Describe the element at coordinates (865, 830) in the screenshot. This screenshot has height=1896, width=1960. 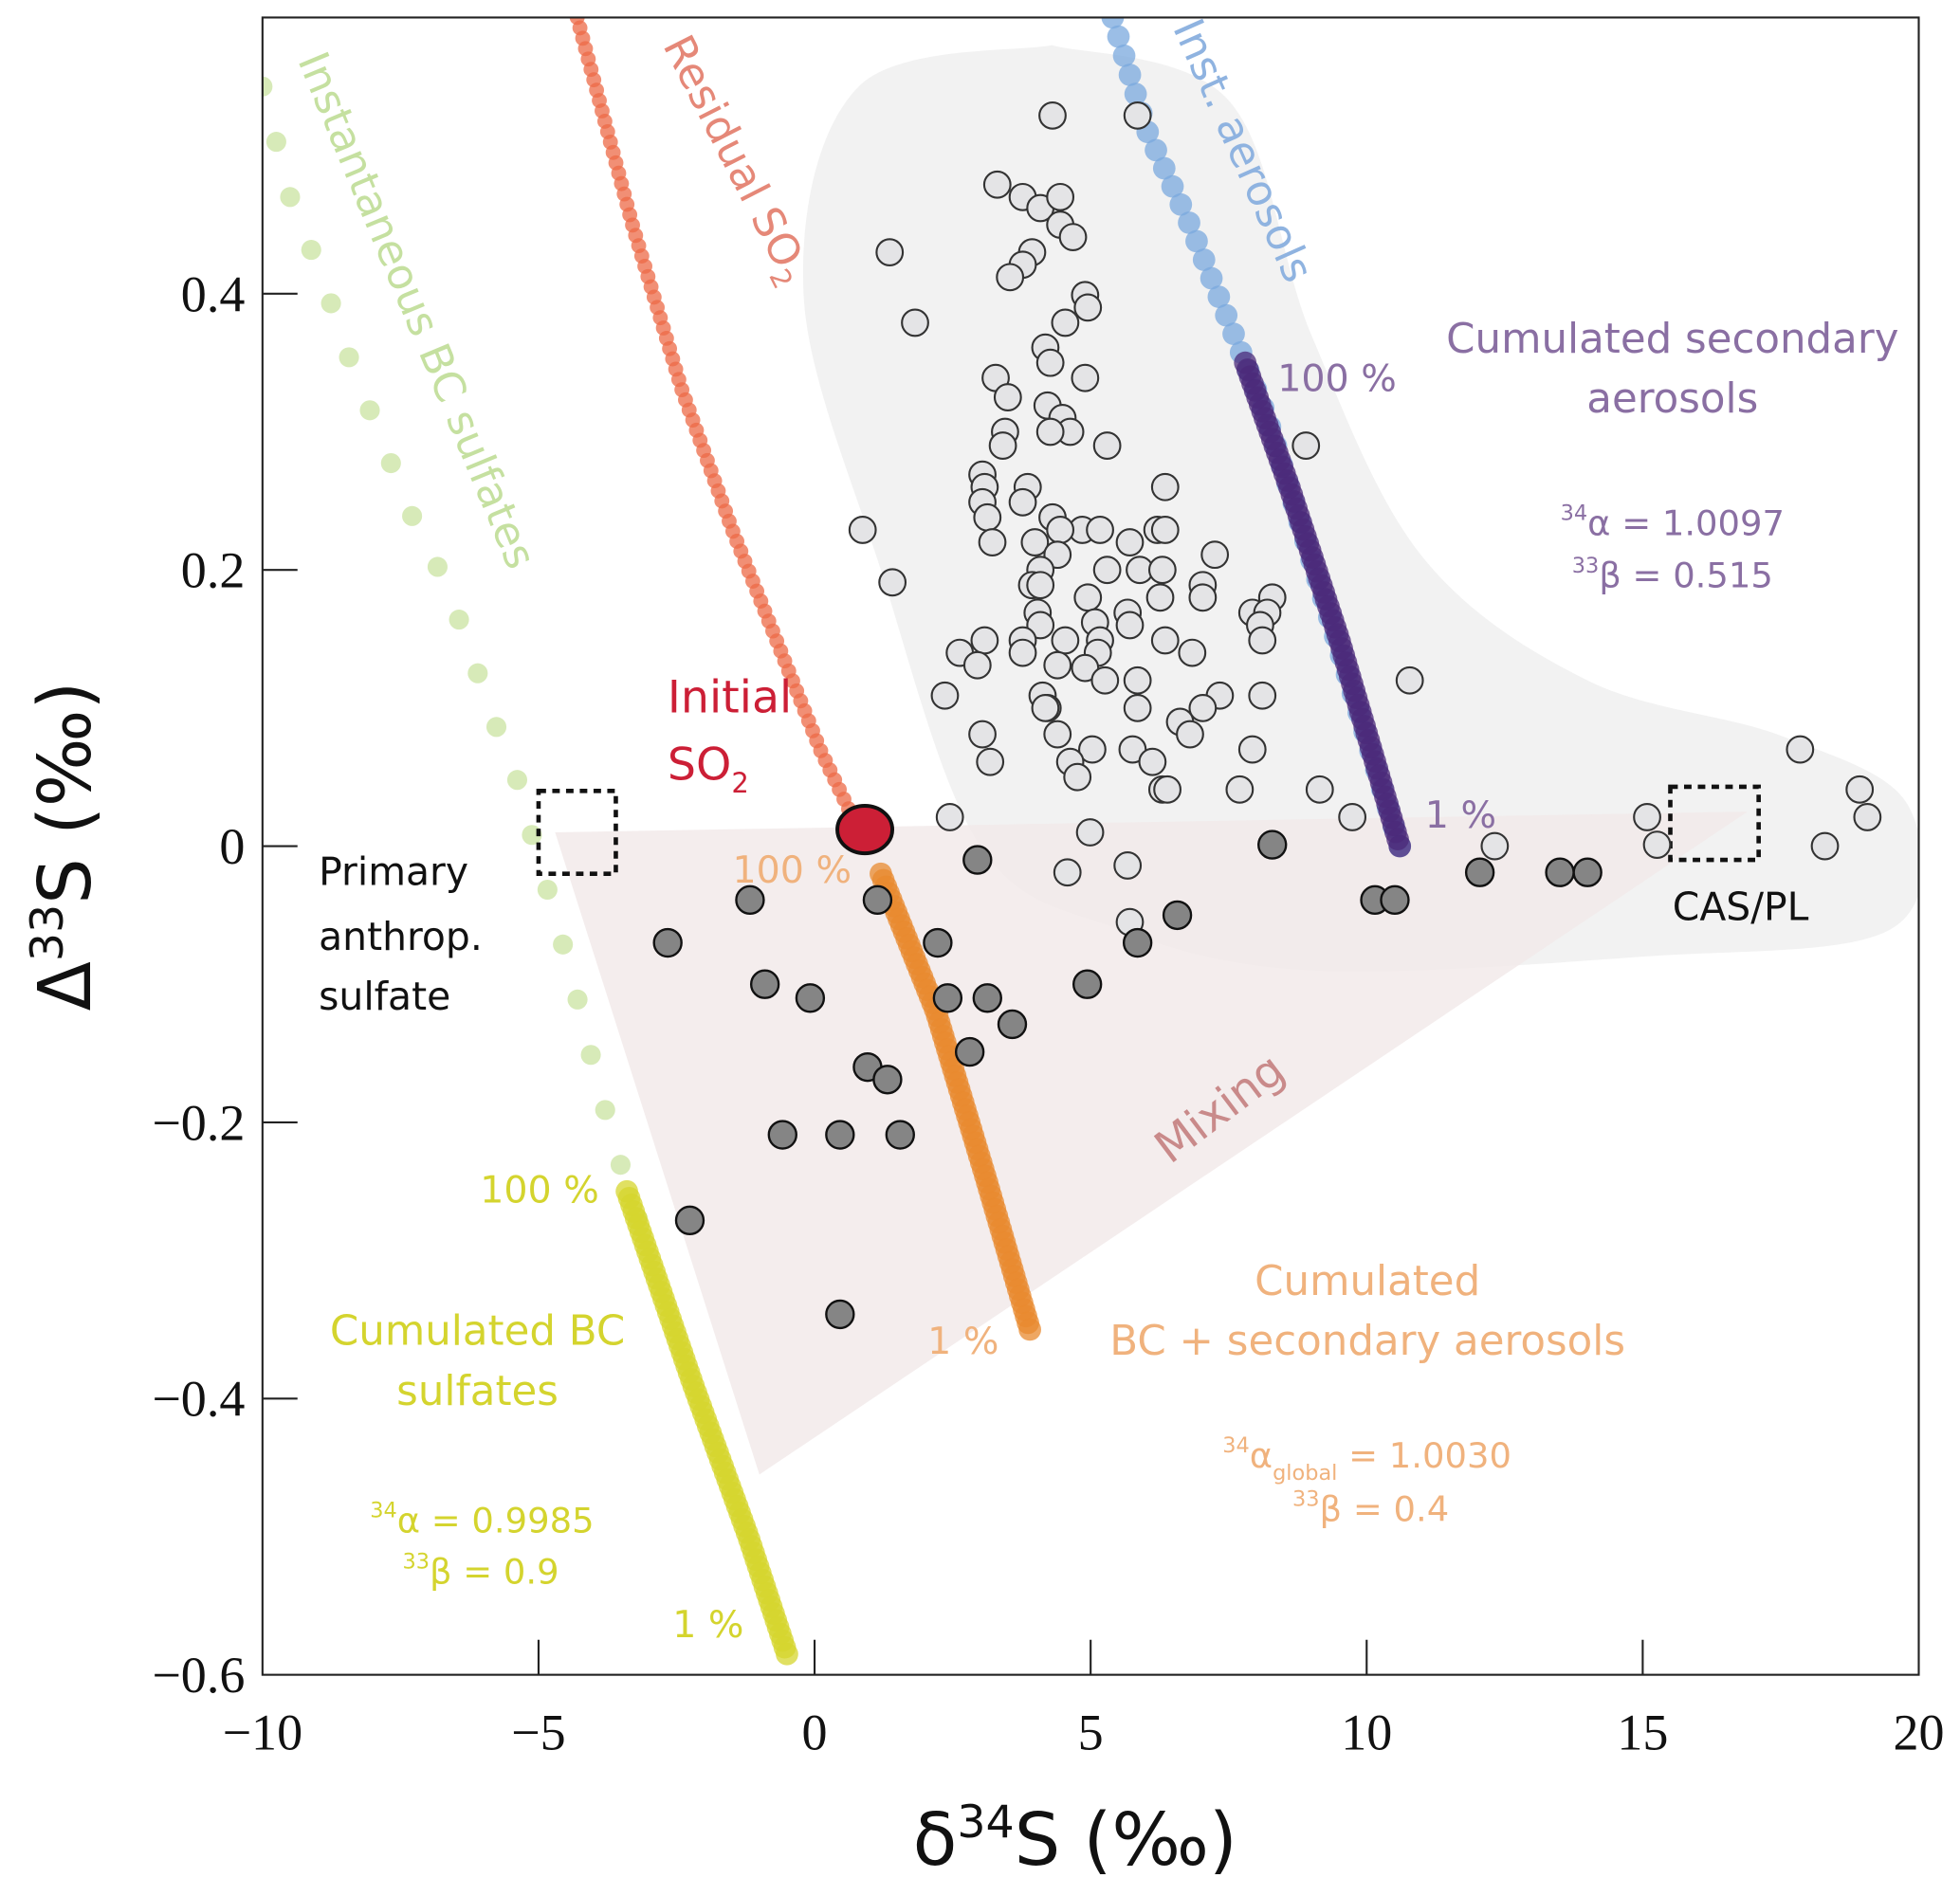
I see `initial-so2-point` at that location.